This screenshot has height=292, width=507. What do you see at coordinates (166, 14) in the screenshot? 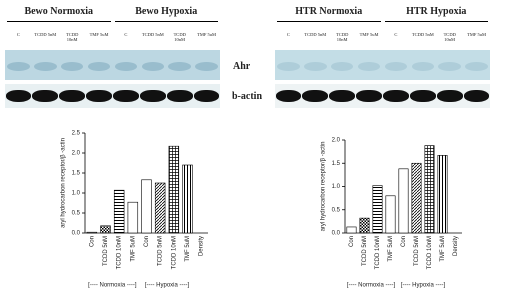
I see `group-label: Bewo Hypoxia` at bounding box center [166, 14].